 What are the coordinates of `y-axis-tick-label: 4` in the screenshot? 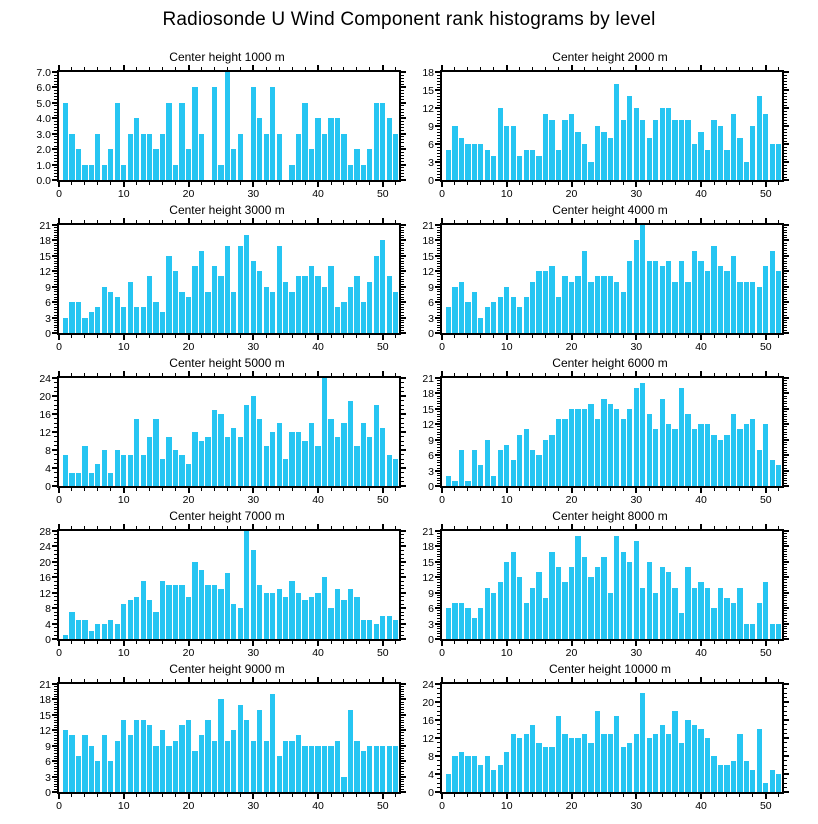 It's located at (48, 624).